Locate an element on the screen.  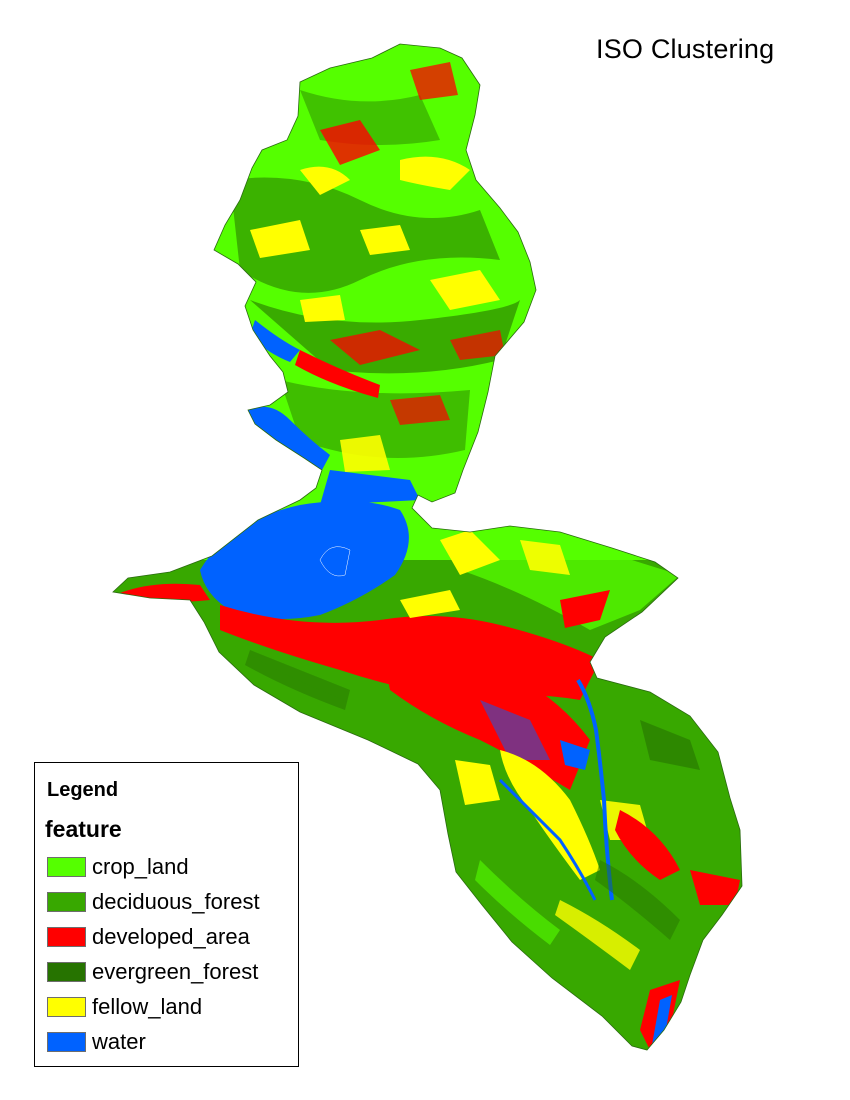
legend-item-fellow-land: fellow_land is located at coordinates (153, 1006).